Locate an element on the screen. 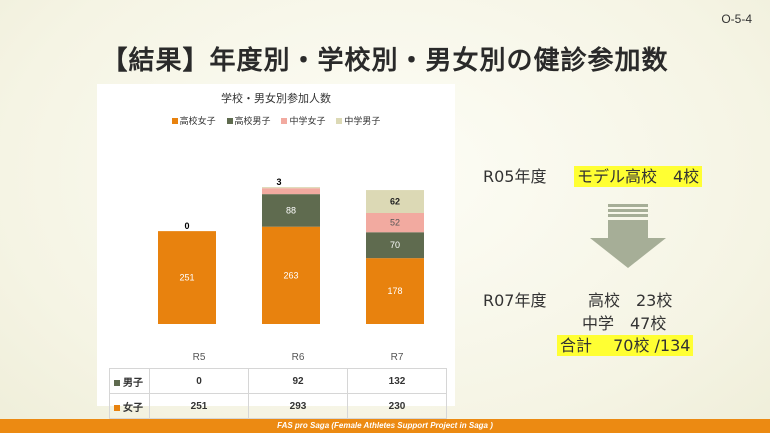 The image size is (770, 433). stacked-bar-chart: 251 0 263 88 3 178 70 52 62 is located at coordinates (291, 250).